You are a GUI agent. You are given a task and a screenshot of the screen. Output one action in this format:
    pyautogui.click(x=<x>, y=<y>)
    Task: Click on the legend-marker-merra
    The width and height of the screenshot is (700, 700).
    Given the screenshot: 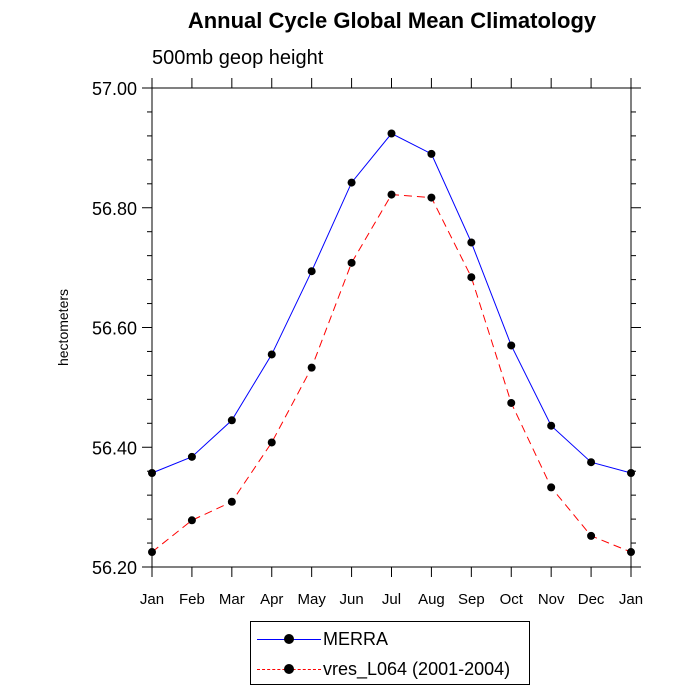 What is the action you would take?
    pyautogui.click(x=289, y=639)
    